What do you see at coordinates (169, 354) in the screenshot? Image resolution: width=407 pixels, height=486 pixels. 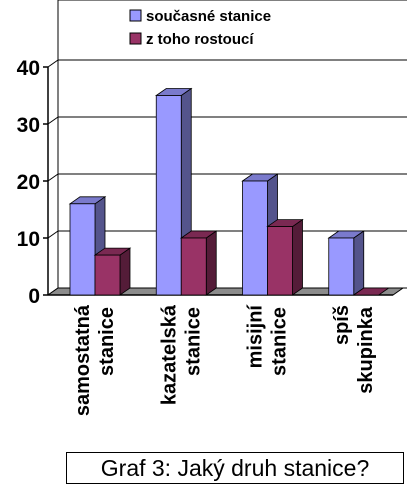 I see `category-label-line: kazatelská` at bounding box center [169, 354].